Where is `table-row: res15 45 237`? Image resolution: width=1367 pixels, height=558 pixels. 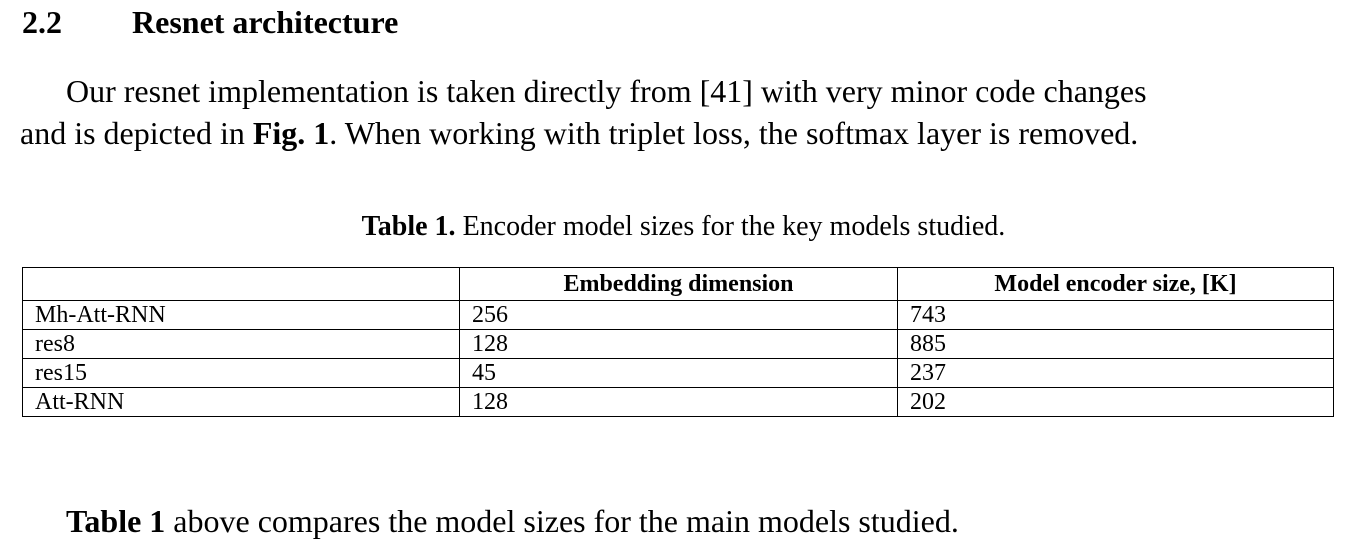
table-row: res15 45 237 is located at coordinates (678, 373).